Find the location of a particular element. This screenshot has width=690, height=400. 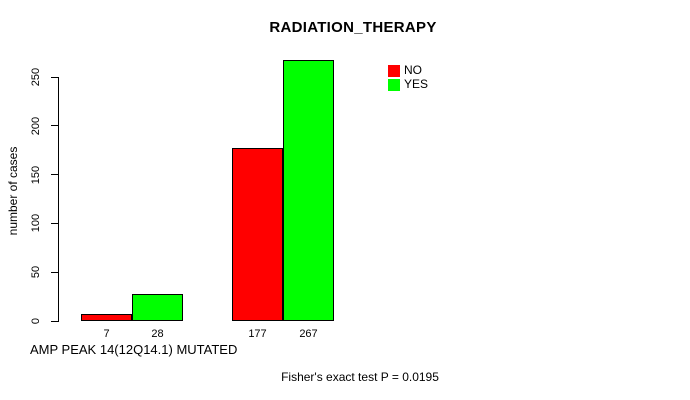

legend-swatch-yes-icon is located at coordinates (394, 84).